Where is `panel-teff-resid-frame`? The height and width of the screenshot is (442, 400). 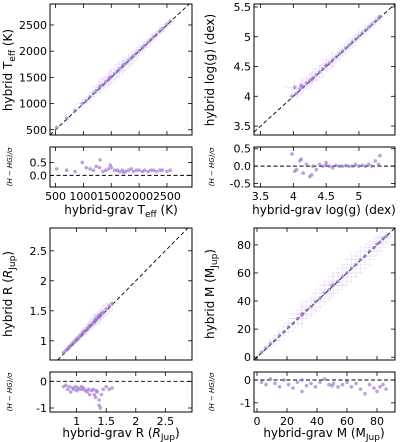
panel-teff-resid-frame is located at coordinates (121, 167).